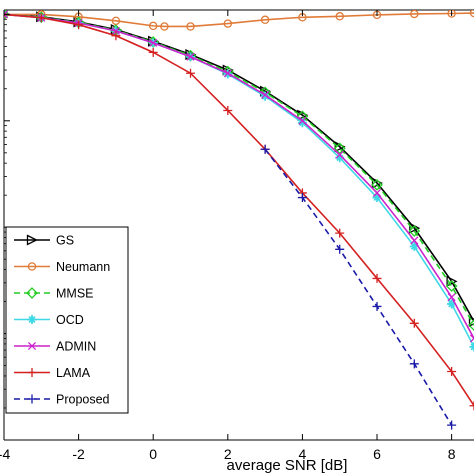 The width and height of the screenshot is (474, 474). What do you see at coordinates (303, 454) in the screenshot?
I see `x-tick-label: 4` at bounding box center [303, 454].